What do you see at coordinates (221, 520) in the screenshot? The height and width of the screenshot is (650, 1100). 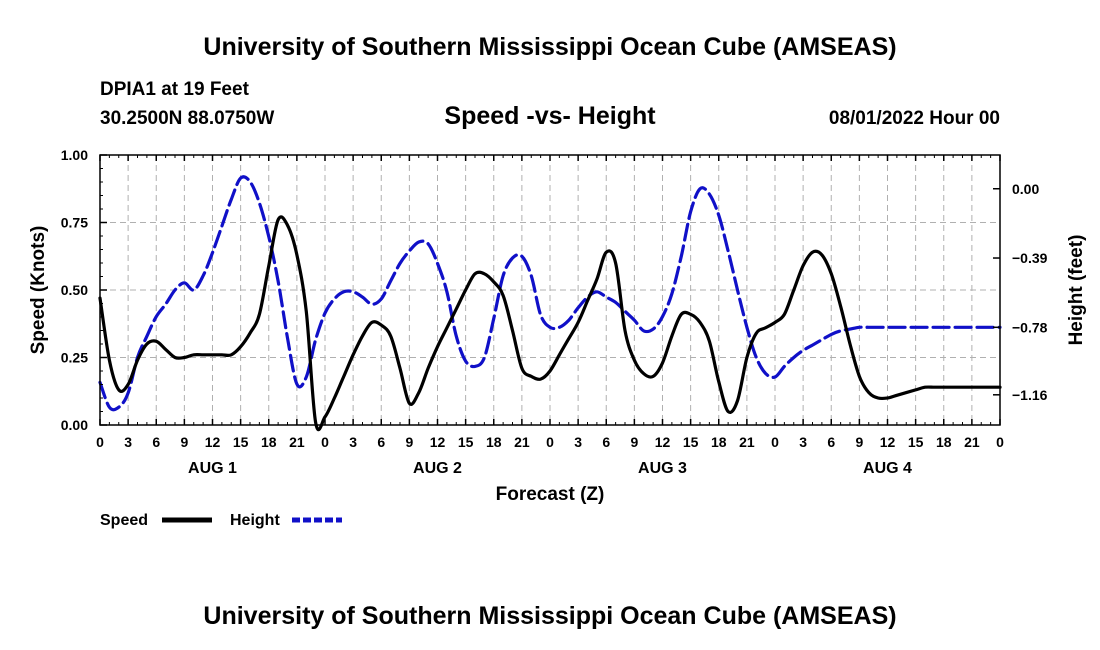 I see `legend: Speed Height` at bounding box center [221, 520].